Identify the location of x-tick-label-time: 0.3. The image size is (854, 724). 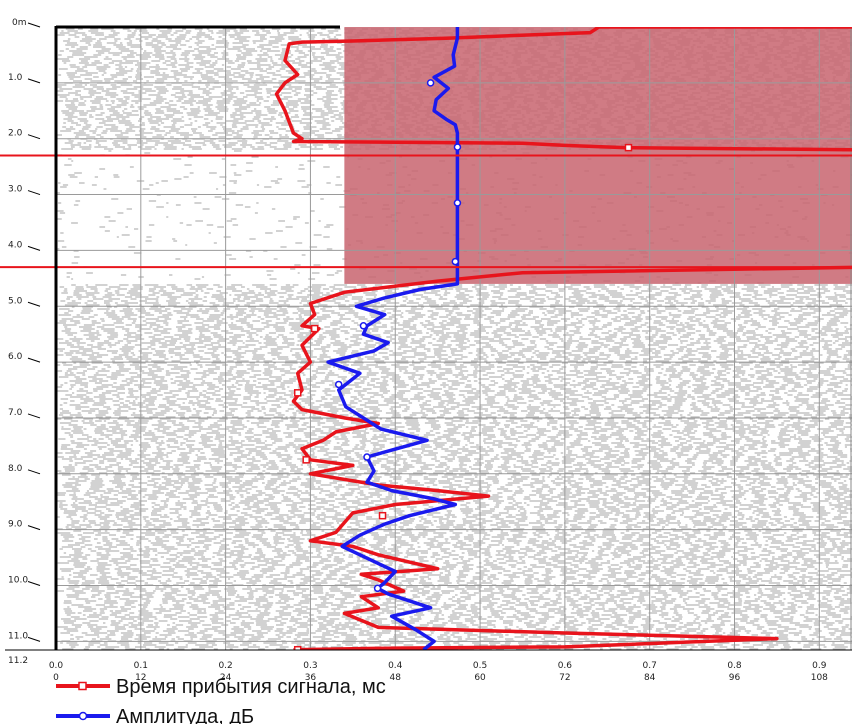
(310, 666).